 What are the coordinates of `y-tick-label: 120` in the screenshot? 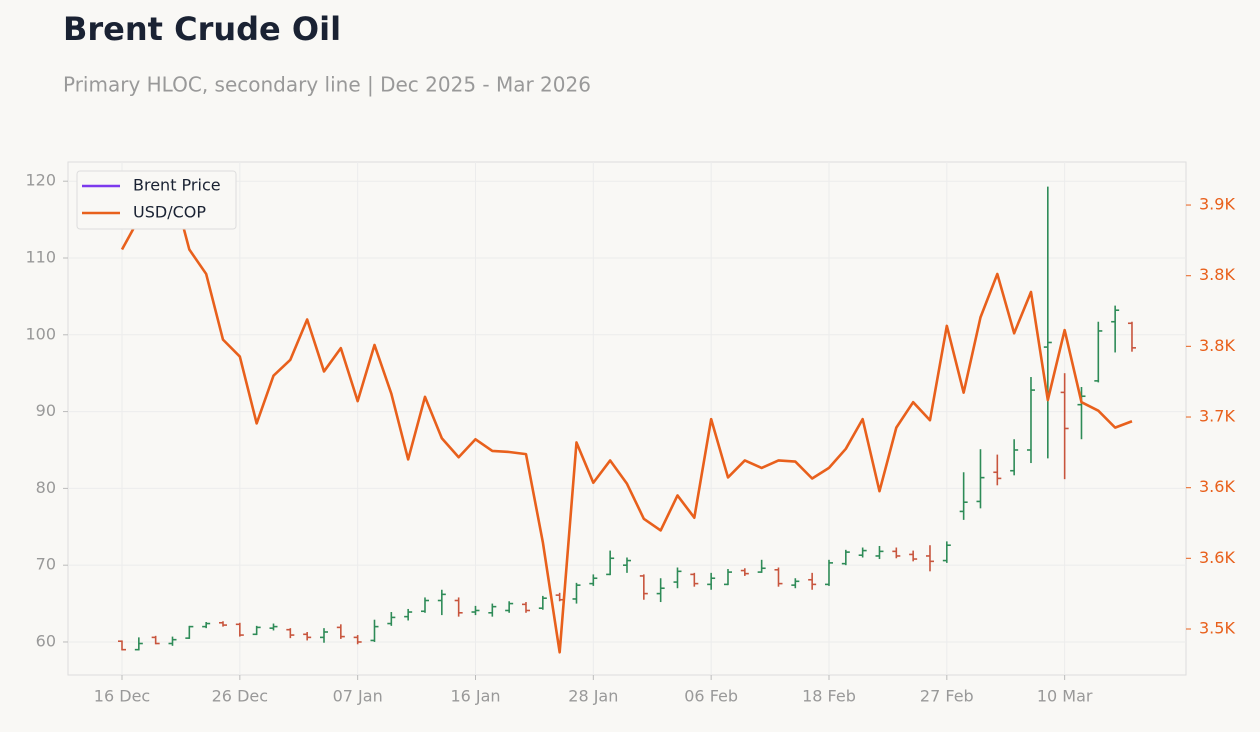 It's located at (40, 180).